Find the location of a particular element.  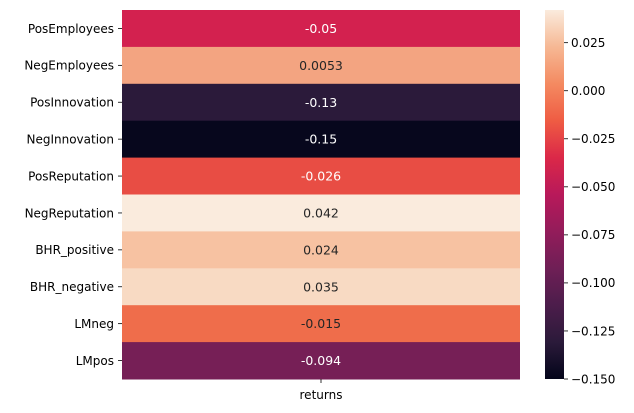

row-tick-label: LMneg is located at coordinates (94, 324).